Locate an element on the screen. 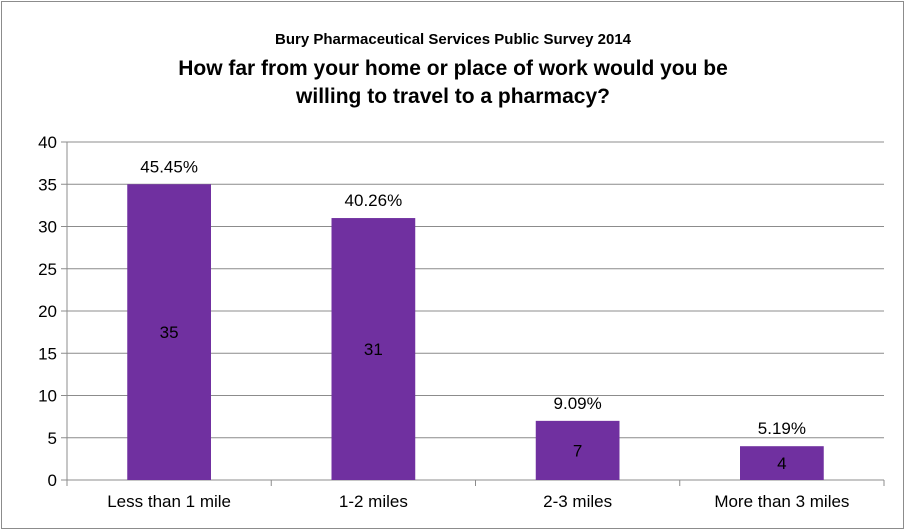 Image resolution: width=906 pixels, height=531 pixels. y-tick-label: 30 is located at coordinates (47, 227).